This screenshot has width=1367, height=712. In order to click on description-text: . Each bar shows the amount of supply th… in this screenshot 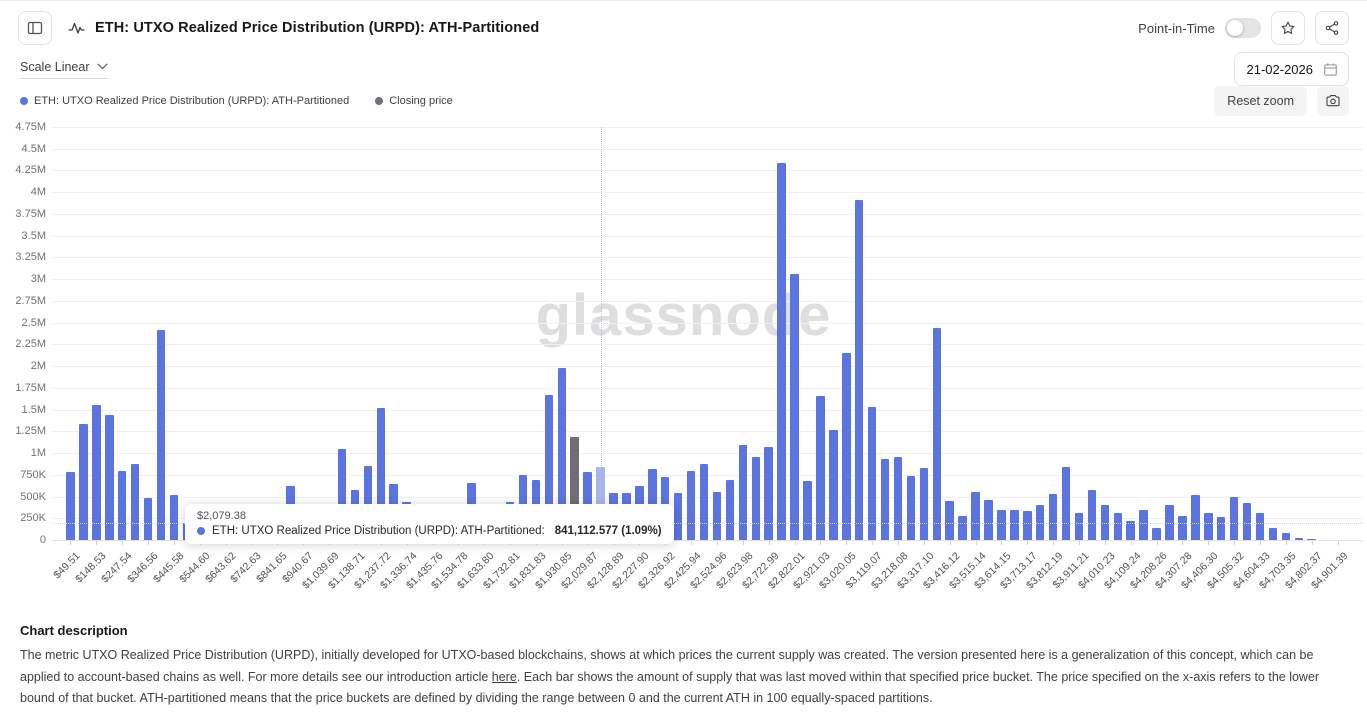, I will do `click(670, 687)`.